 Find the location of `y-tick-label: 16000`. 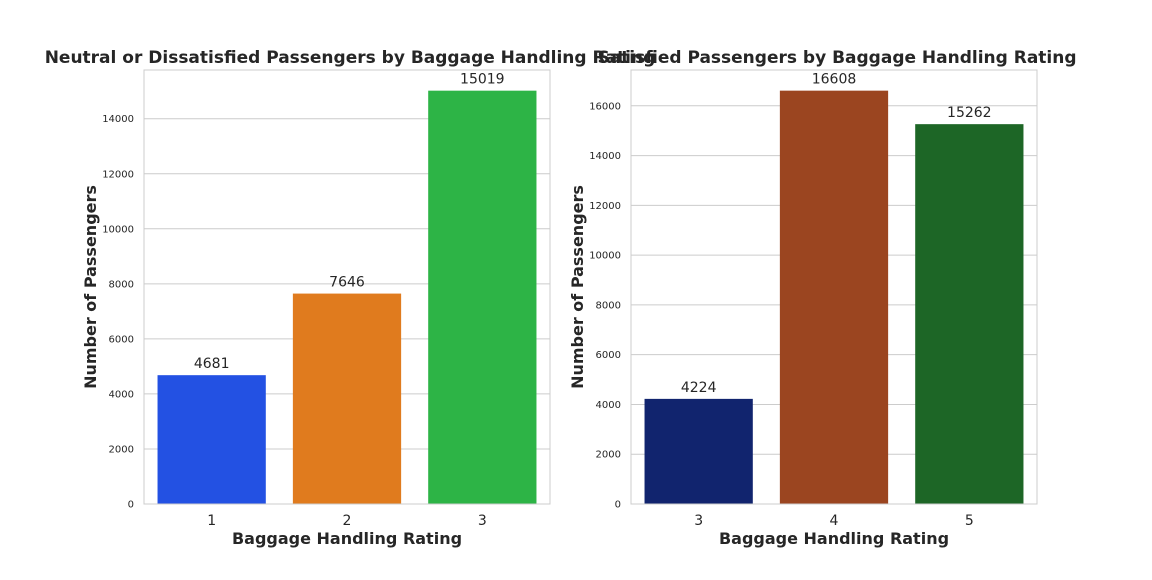

y-tick-label: 16000 is located at coordinates (605, 106).